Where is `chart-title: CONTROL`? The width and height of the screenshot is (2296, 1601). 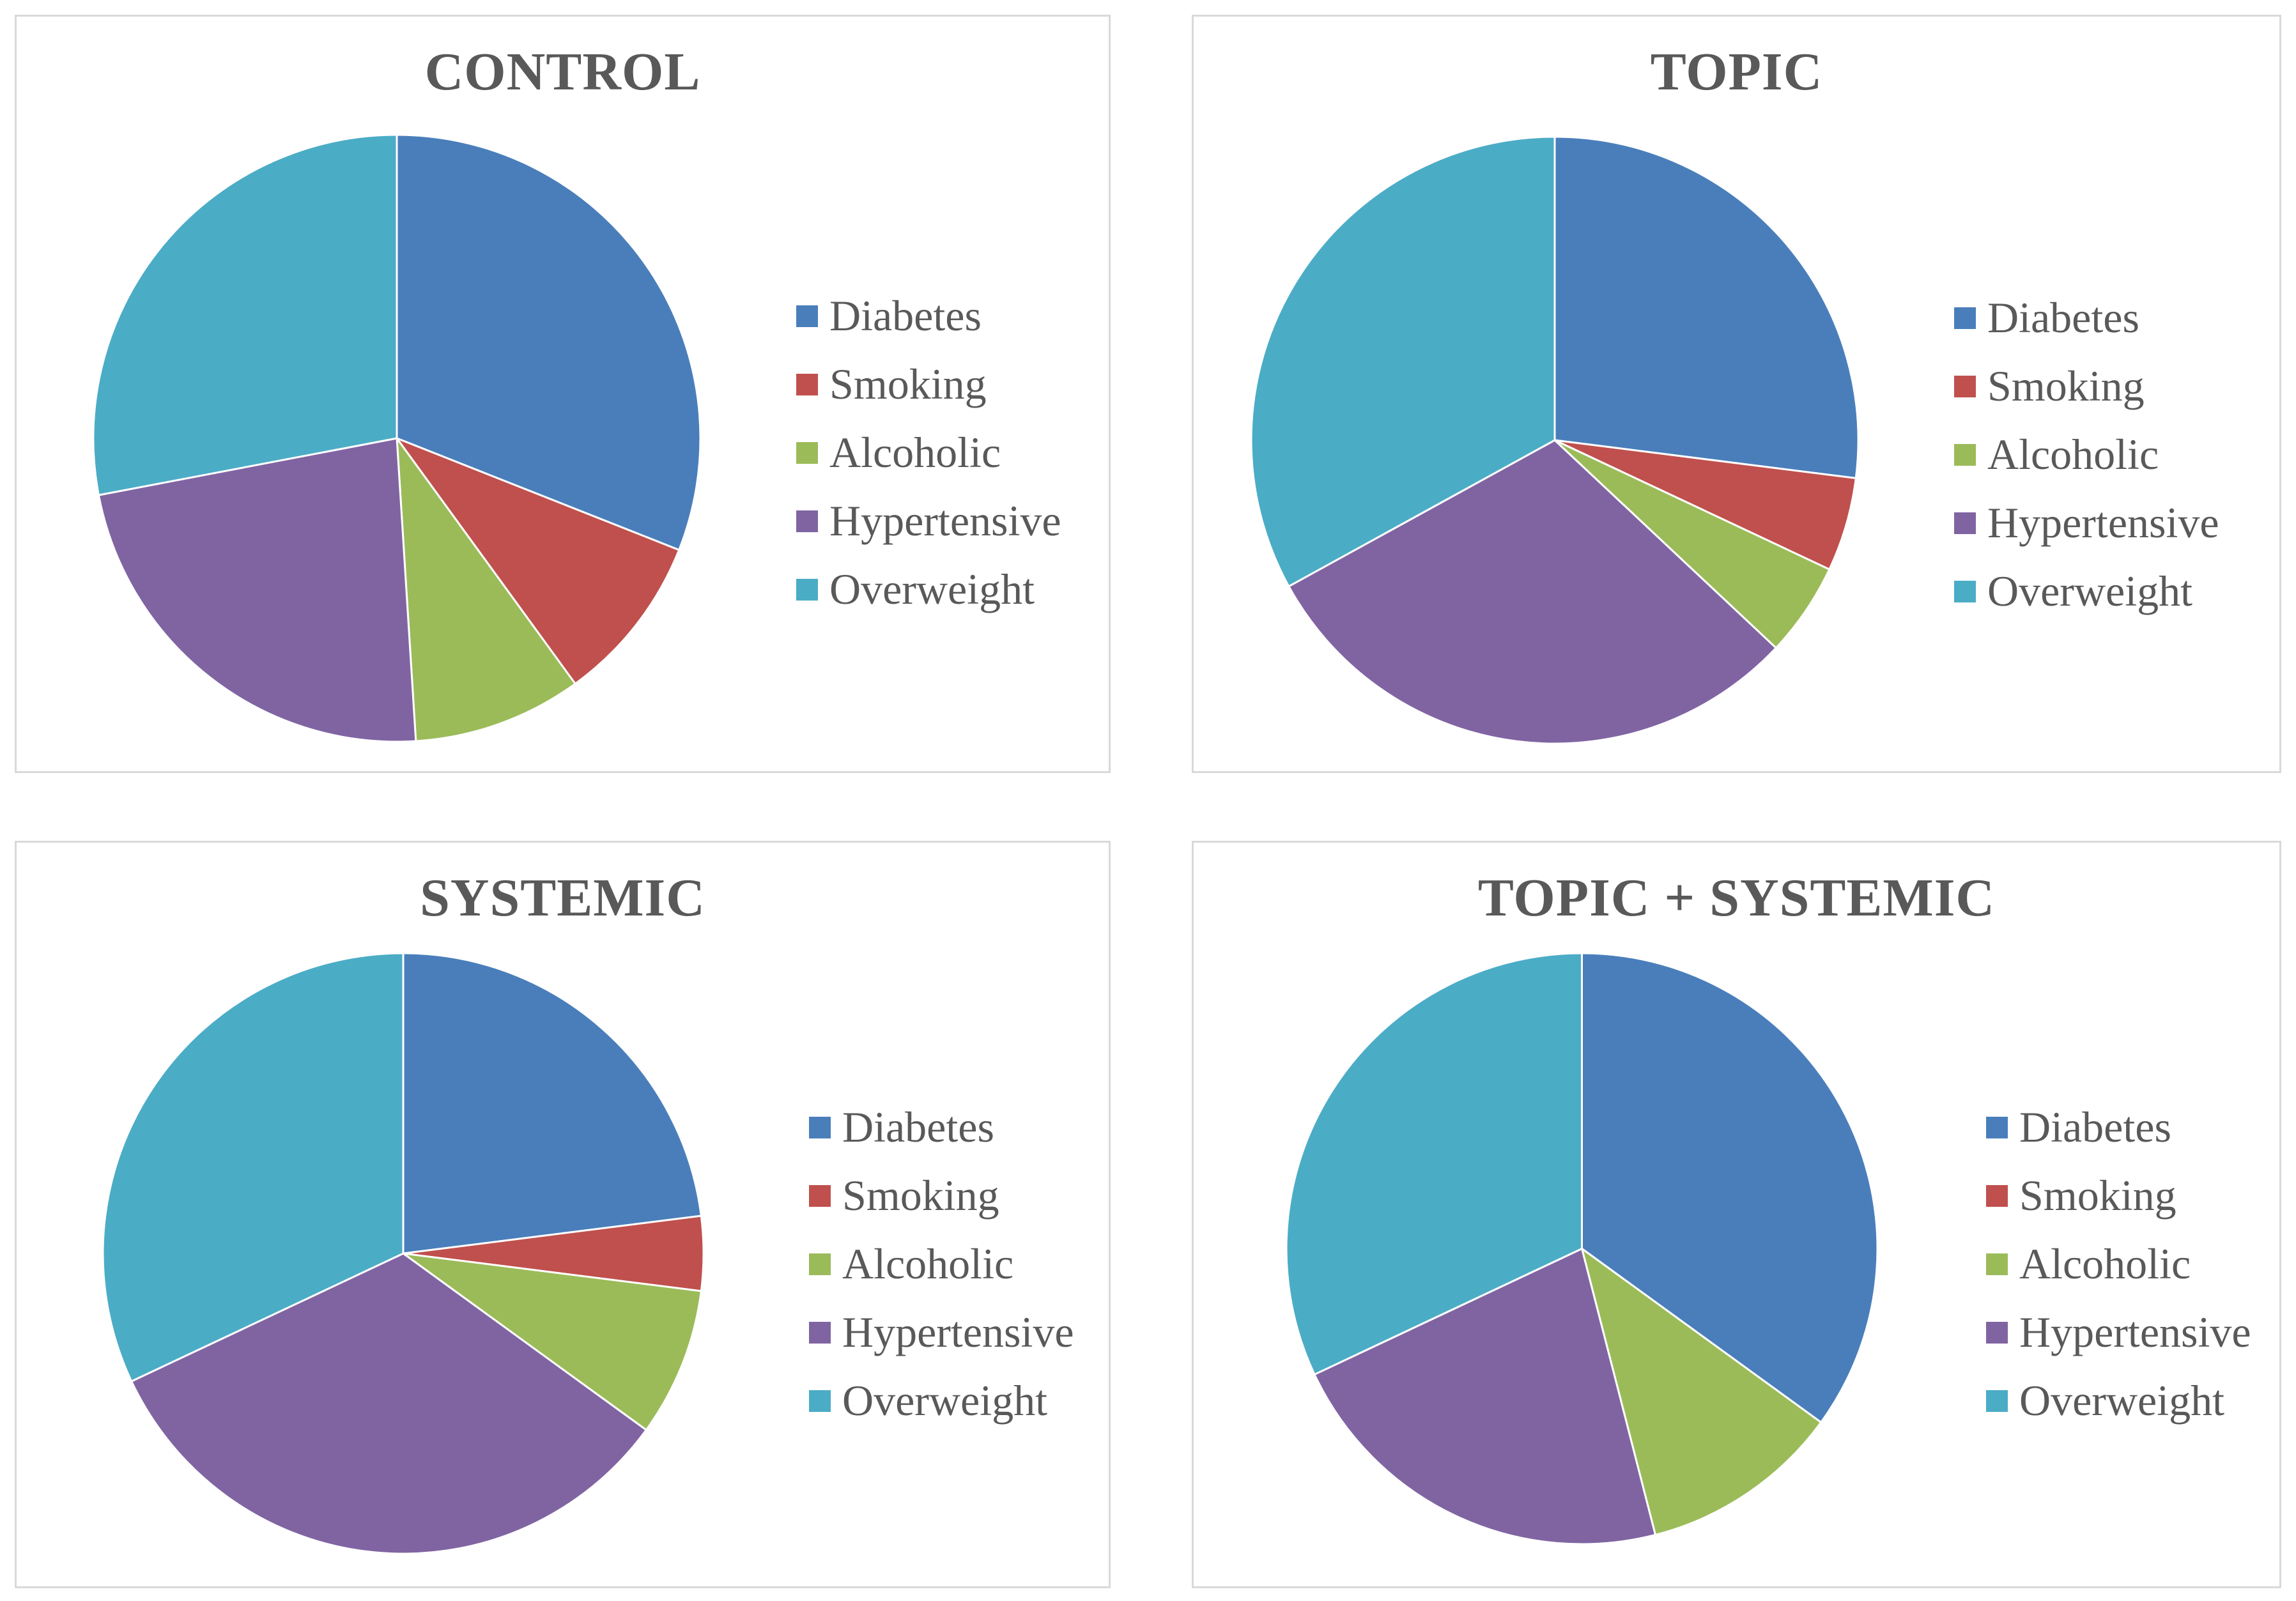 chart-title: CONTROL is located at coordinates (562, 72).